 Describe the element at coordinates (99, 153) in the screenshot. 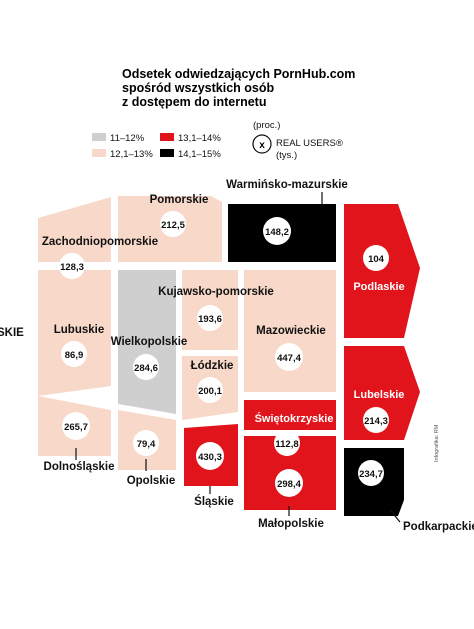

I see `legend-swatch-pink` at that location.